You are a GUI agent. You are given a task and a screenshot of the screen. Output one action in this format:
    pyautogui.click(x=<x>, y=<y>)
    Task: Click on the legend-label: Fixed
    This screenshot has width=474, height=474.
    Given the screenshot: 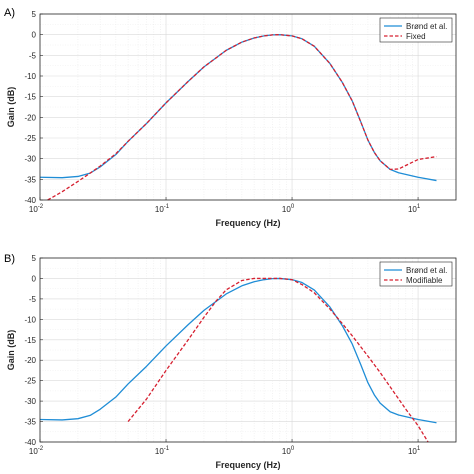 What is the action you would take?
    pyautogui.click(x=416, y=36)
    